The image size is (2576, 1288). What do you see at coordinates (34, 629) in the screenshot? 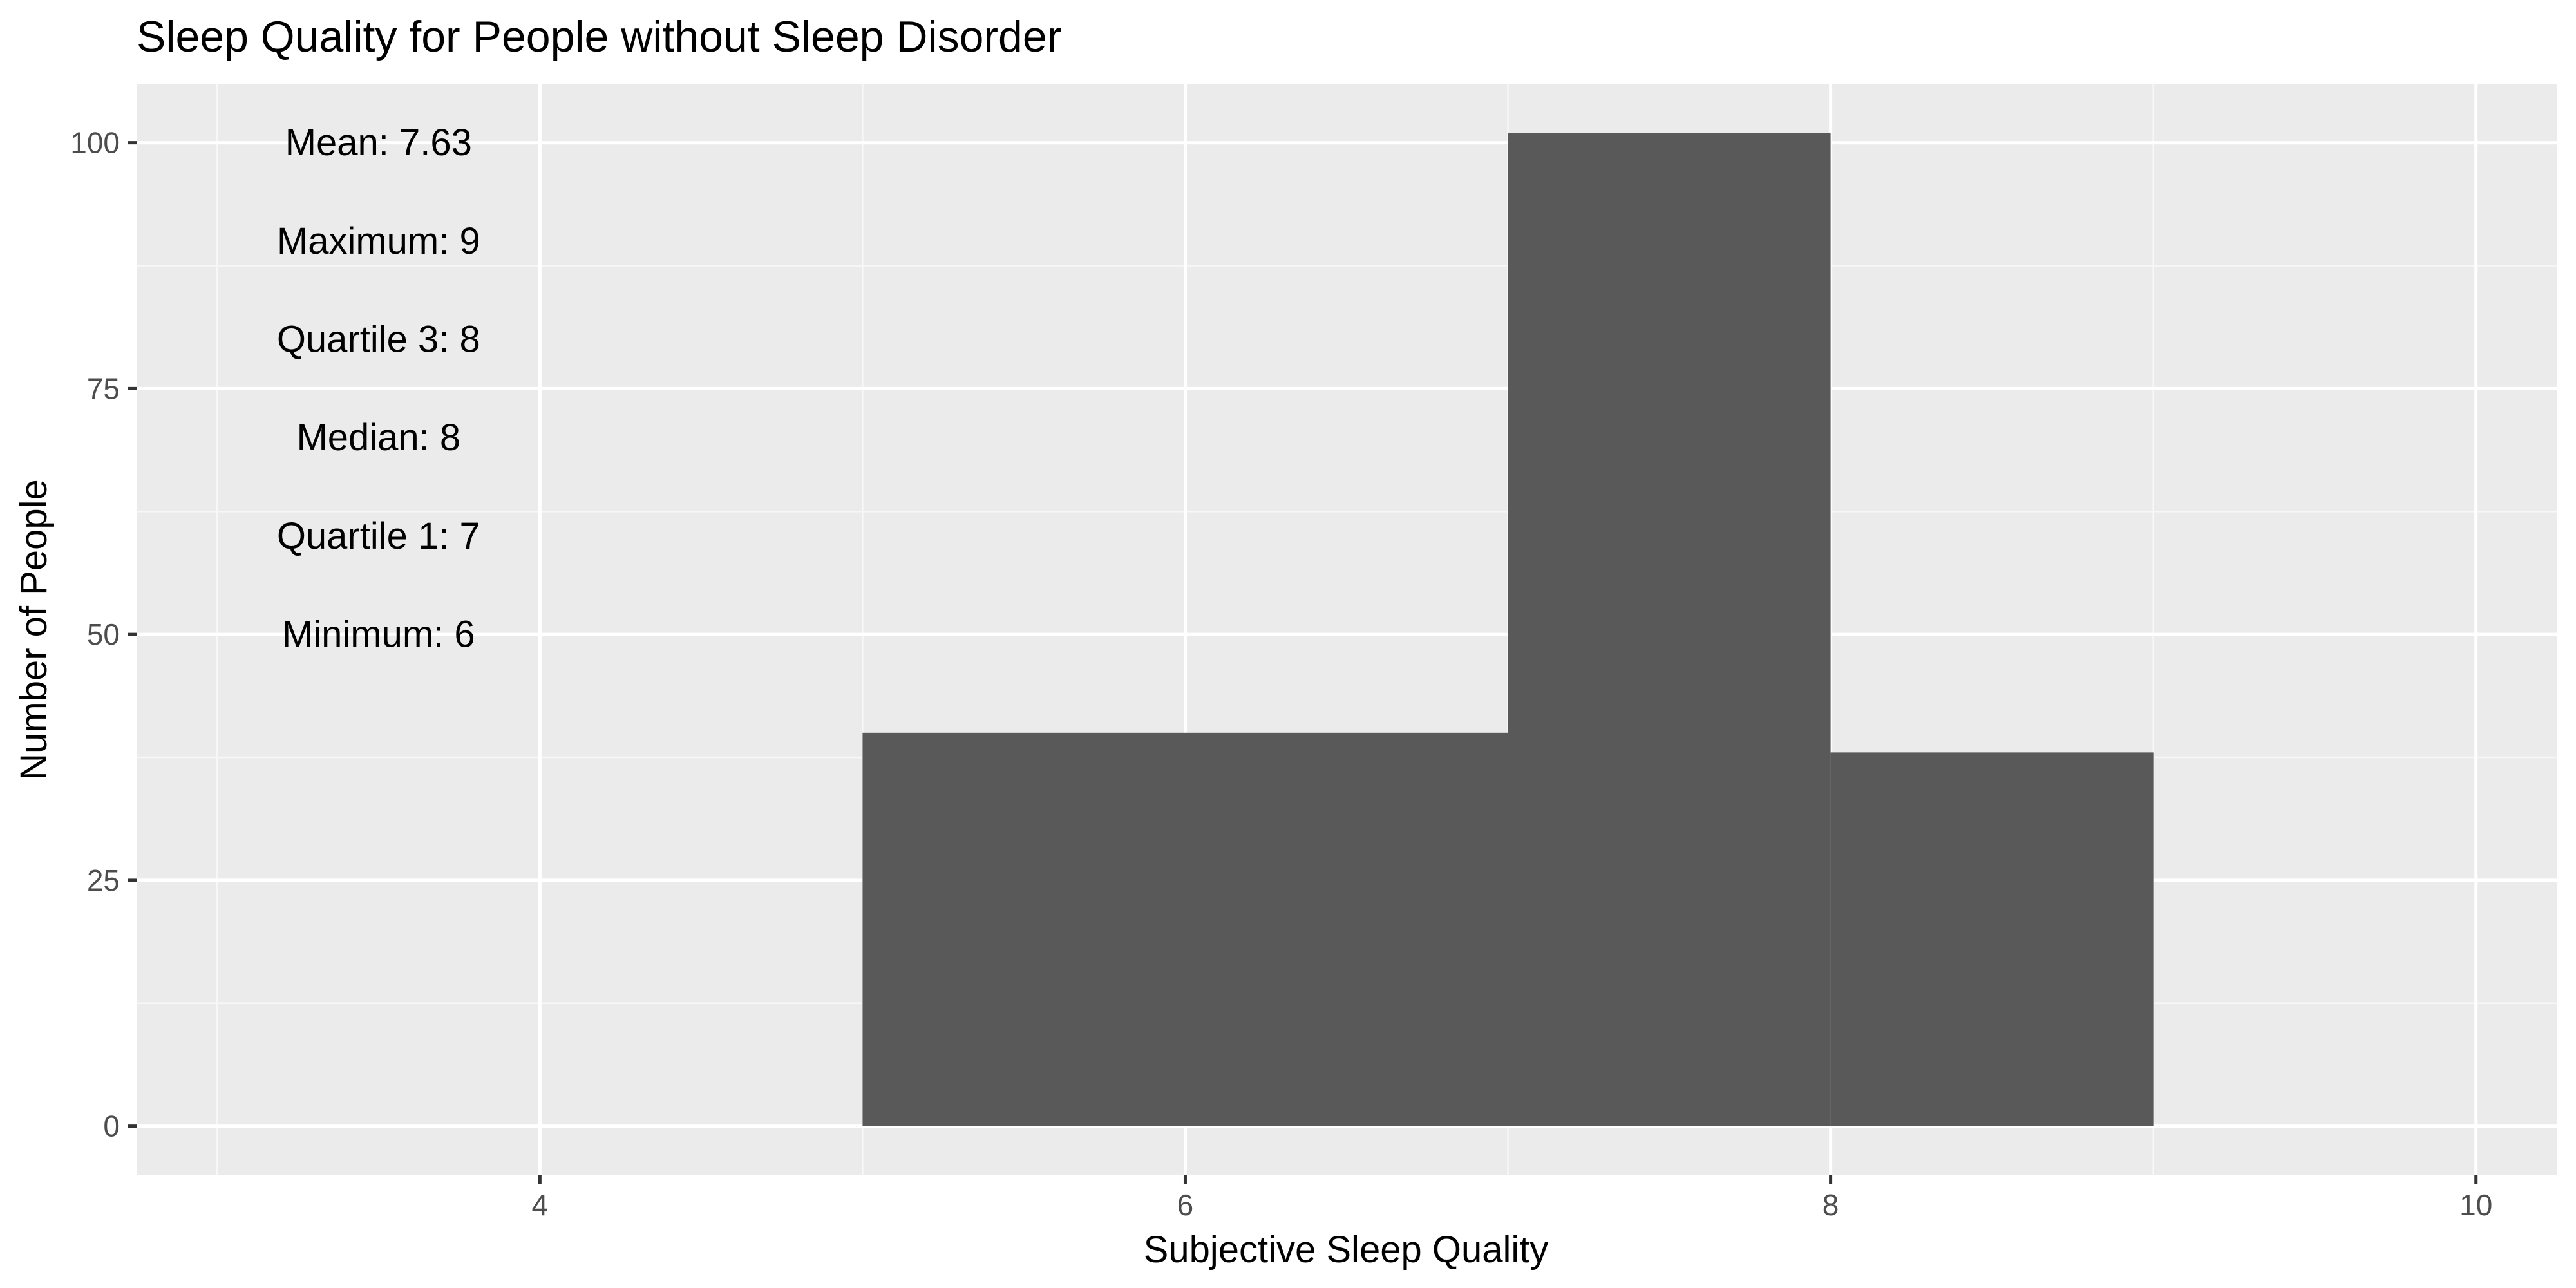
I see `y-axis-title: Number of People` at bounding box center [34, 629].